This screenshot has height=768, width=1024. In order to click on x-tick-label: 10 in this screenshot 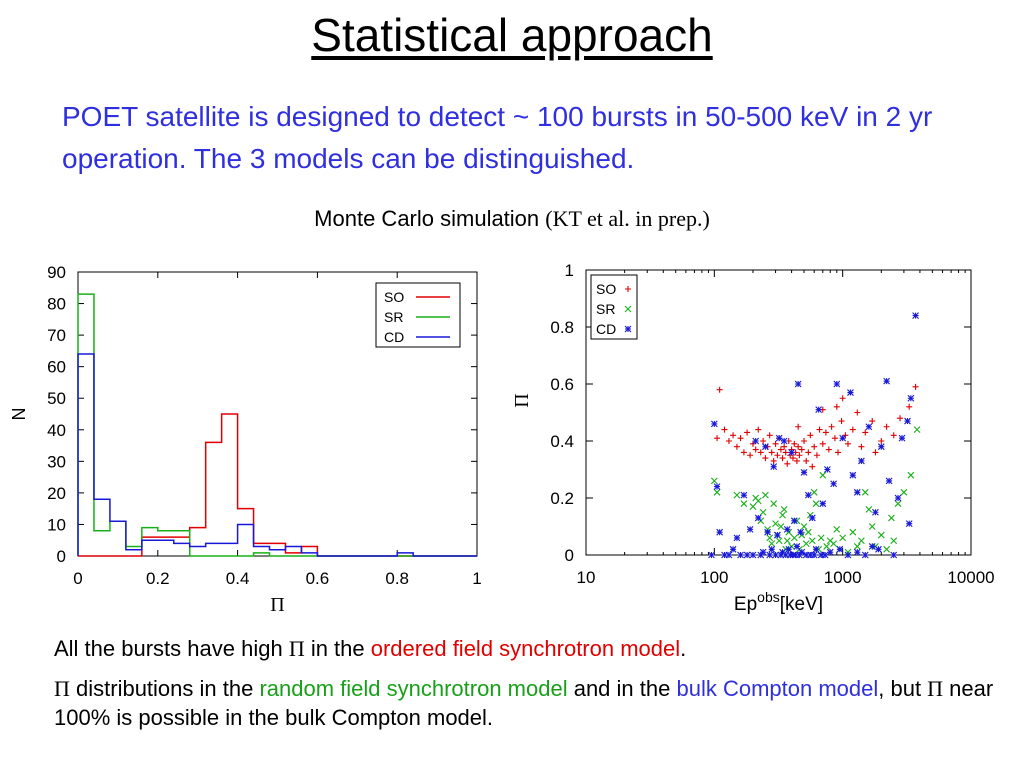, I will do `click(586, 577)`.